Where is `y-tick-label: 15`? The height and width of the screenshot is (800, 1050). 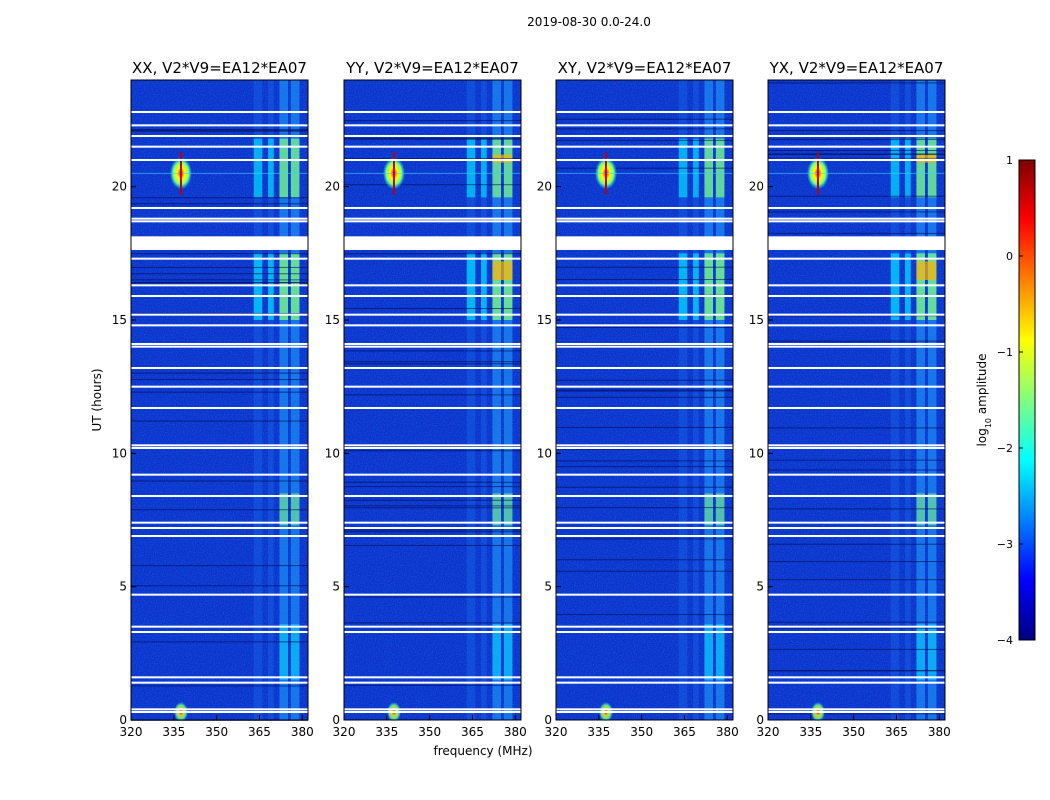 y-tick-label: 15 is located at coordinates (332, 320).